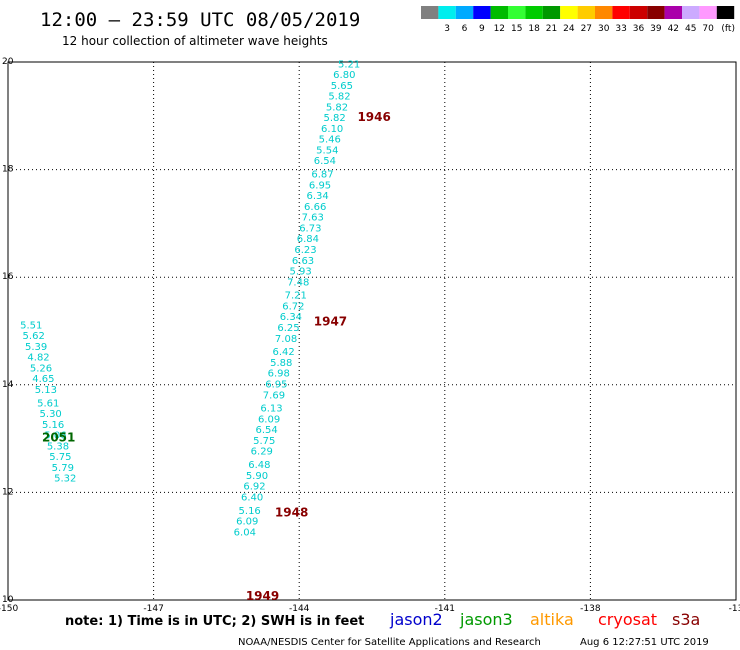 This screenshot has height=650, width=740. I want to click on wave-height-label: 6.40, so click(252, 497).